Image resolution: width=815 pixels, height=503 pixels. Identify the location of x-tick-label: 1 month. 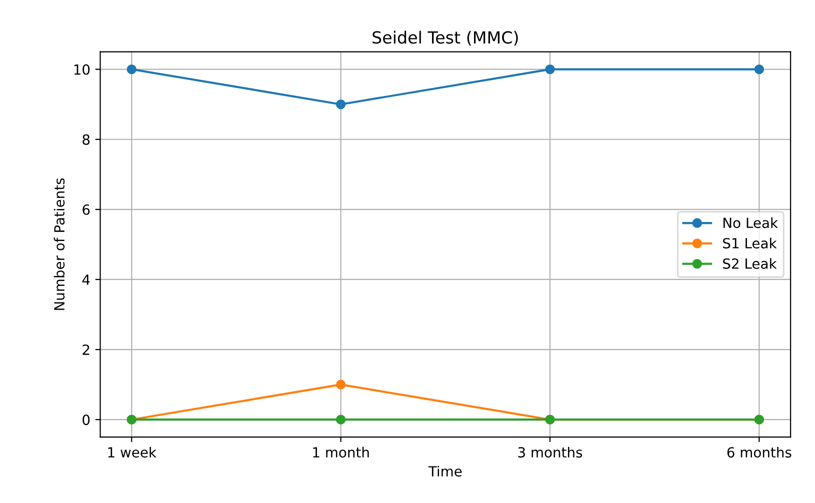
(341, 452).